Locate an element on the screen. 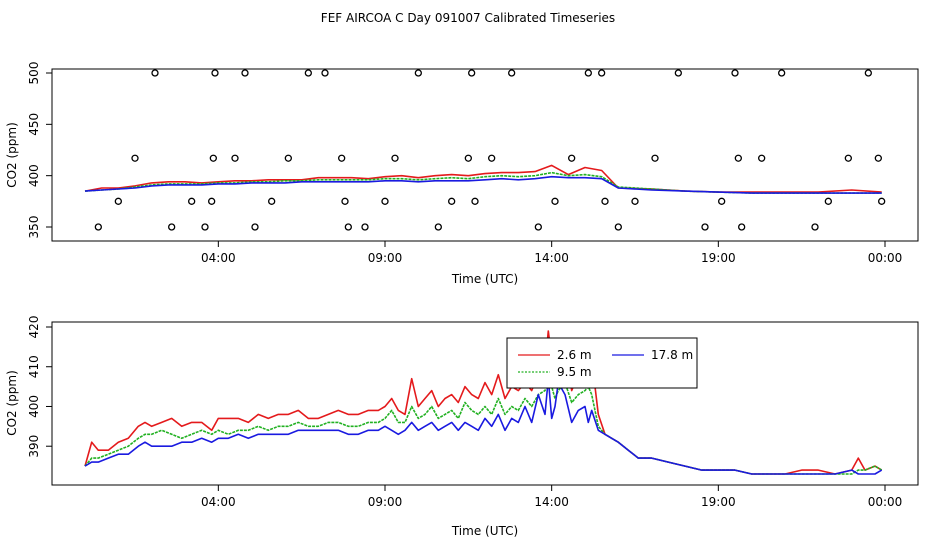 The image size is (936, 540). legend-label-9-5m: 9.5 m is located at coordinates (574, 372).